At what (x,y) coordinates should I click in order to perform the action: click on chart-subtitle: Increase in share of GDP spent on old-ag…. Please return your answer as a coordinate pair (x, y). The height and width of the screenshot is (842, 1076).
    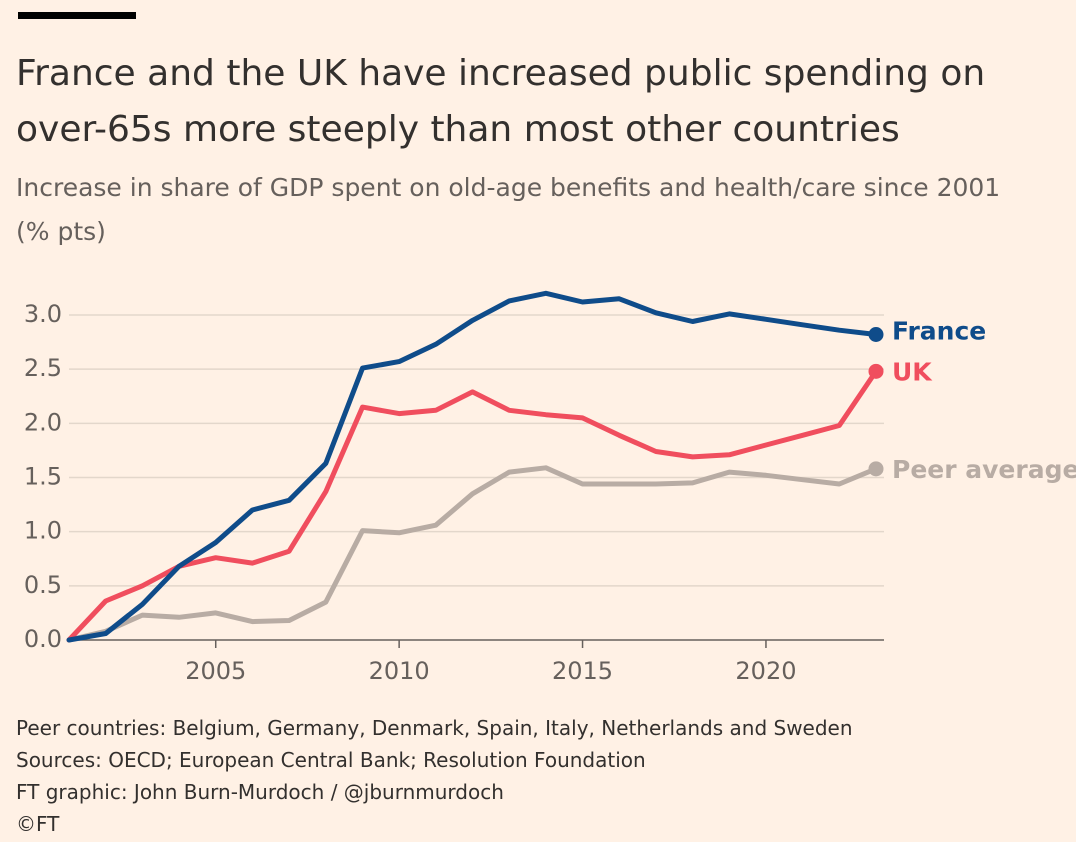
    Looking at the image, I should click on (508, 209).